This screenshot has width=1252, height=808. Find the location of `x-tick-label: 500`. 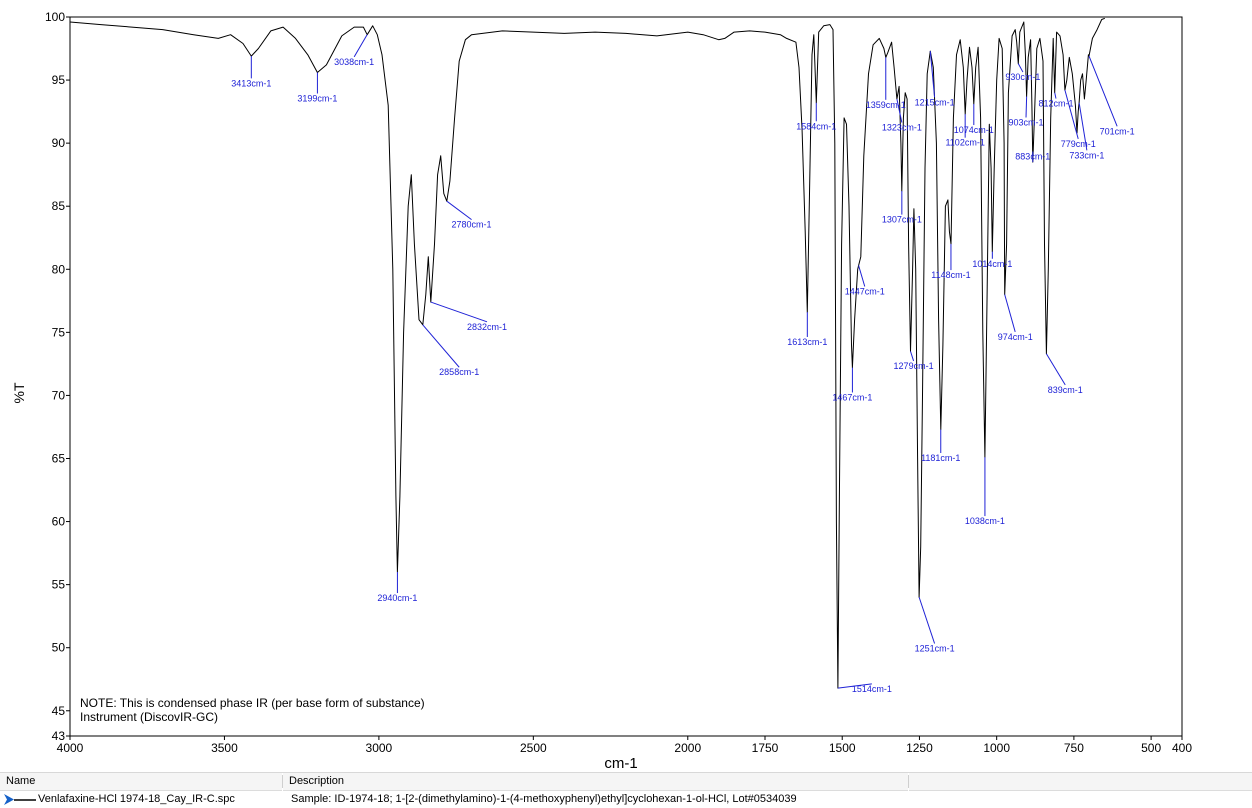

x-tick-label: 500 is located at coordinates (1151, 748).